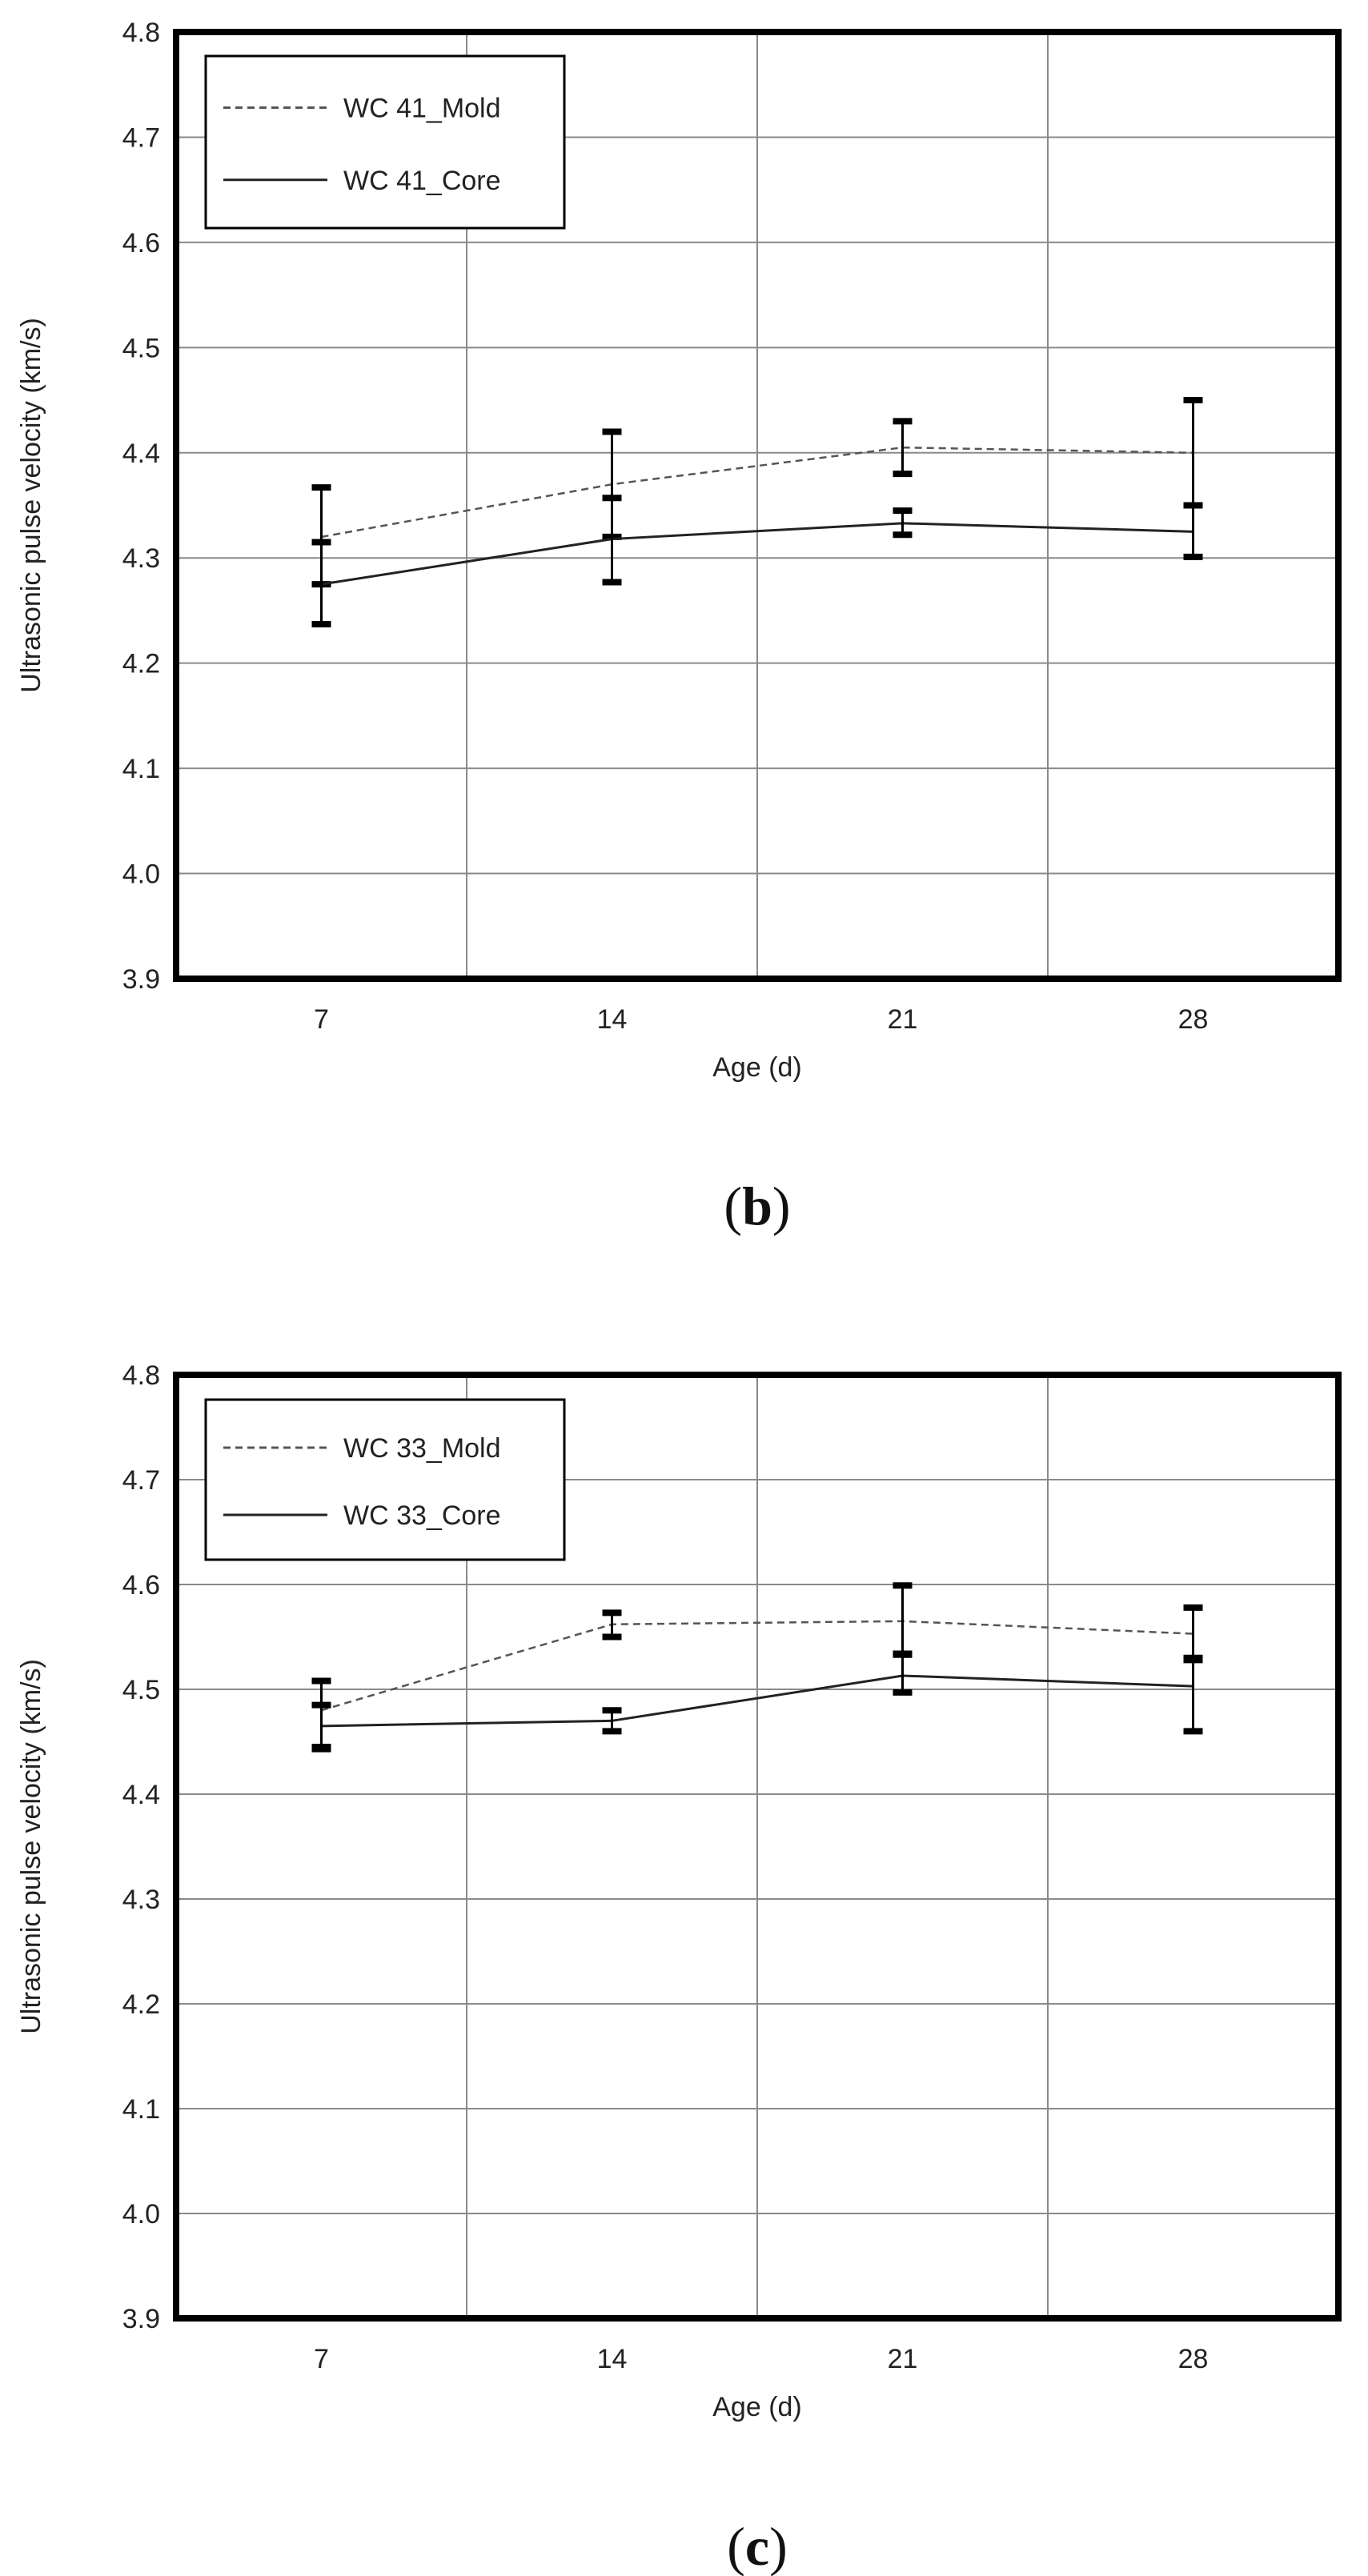 This screenshot has width=1368, height=2576. I want to click on legend-label: WC 33_Core, so click(422, 1515).